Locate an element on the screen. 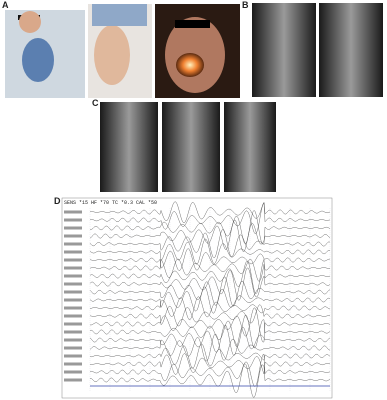  panel-label: A is located at coordinates (5, 5).